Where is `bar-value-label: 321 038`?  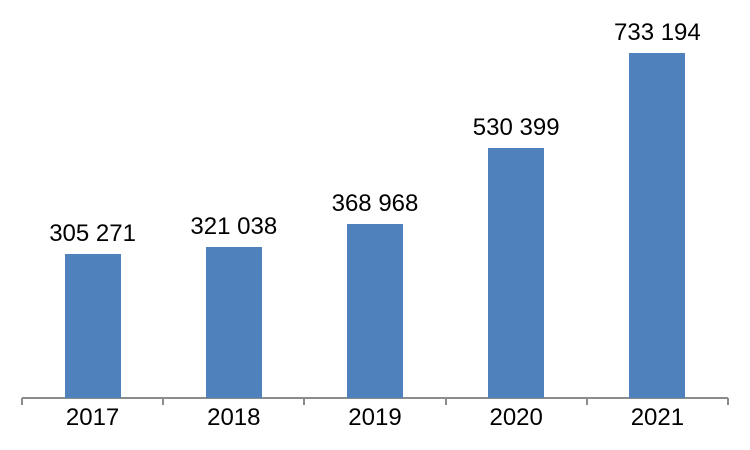
bar-value-label: 321 038 is located at coordinates (234, 226).